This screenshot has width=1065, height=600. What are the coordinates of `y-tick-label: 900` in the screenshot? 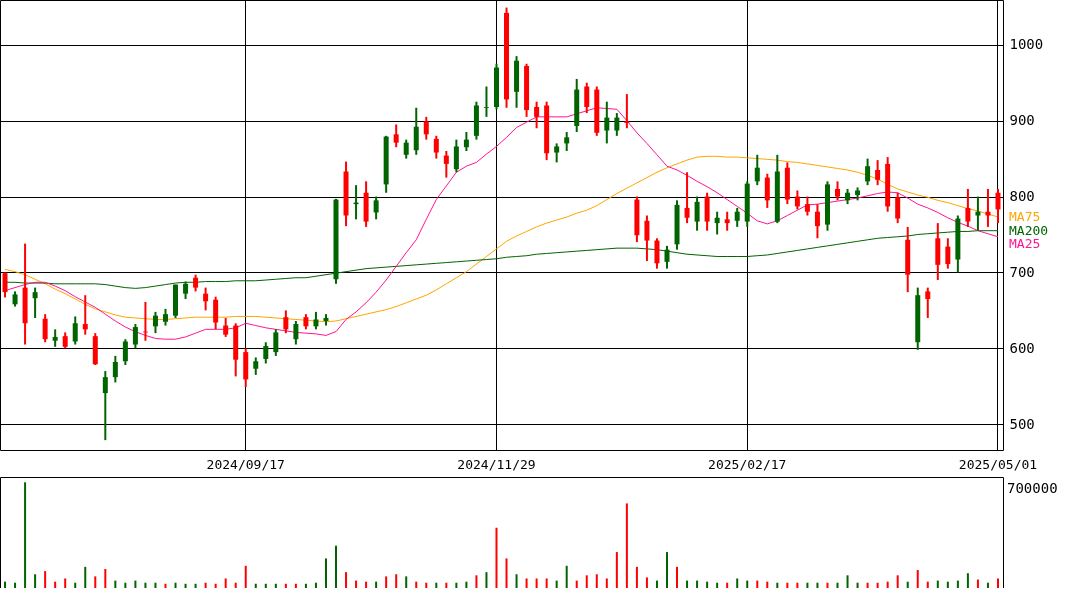 It's located at (1022, 120).